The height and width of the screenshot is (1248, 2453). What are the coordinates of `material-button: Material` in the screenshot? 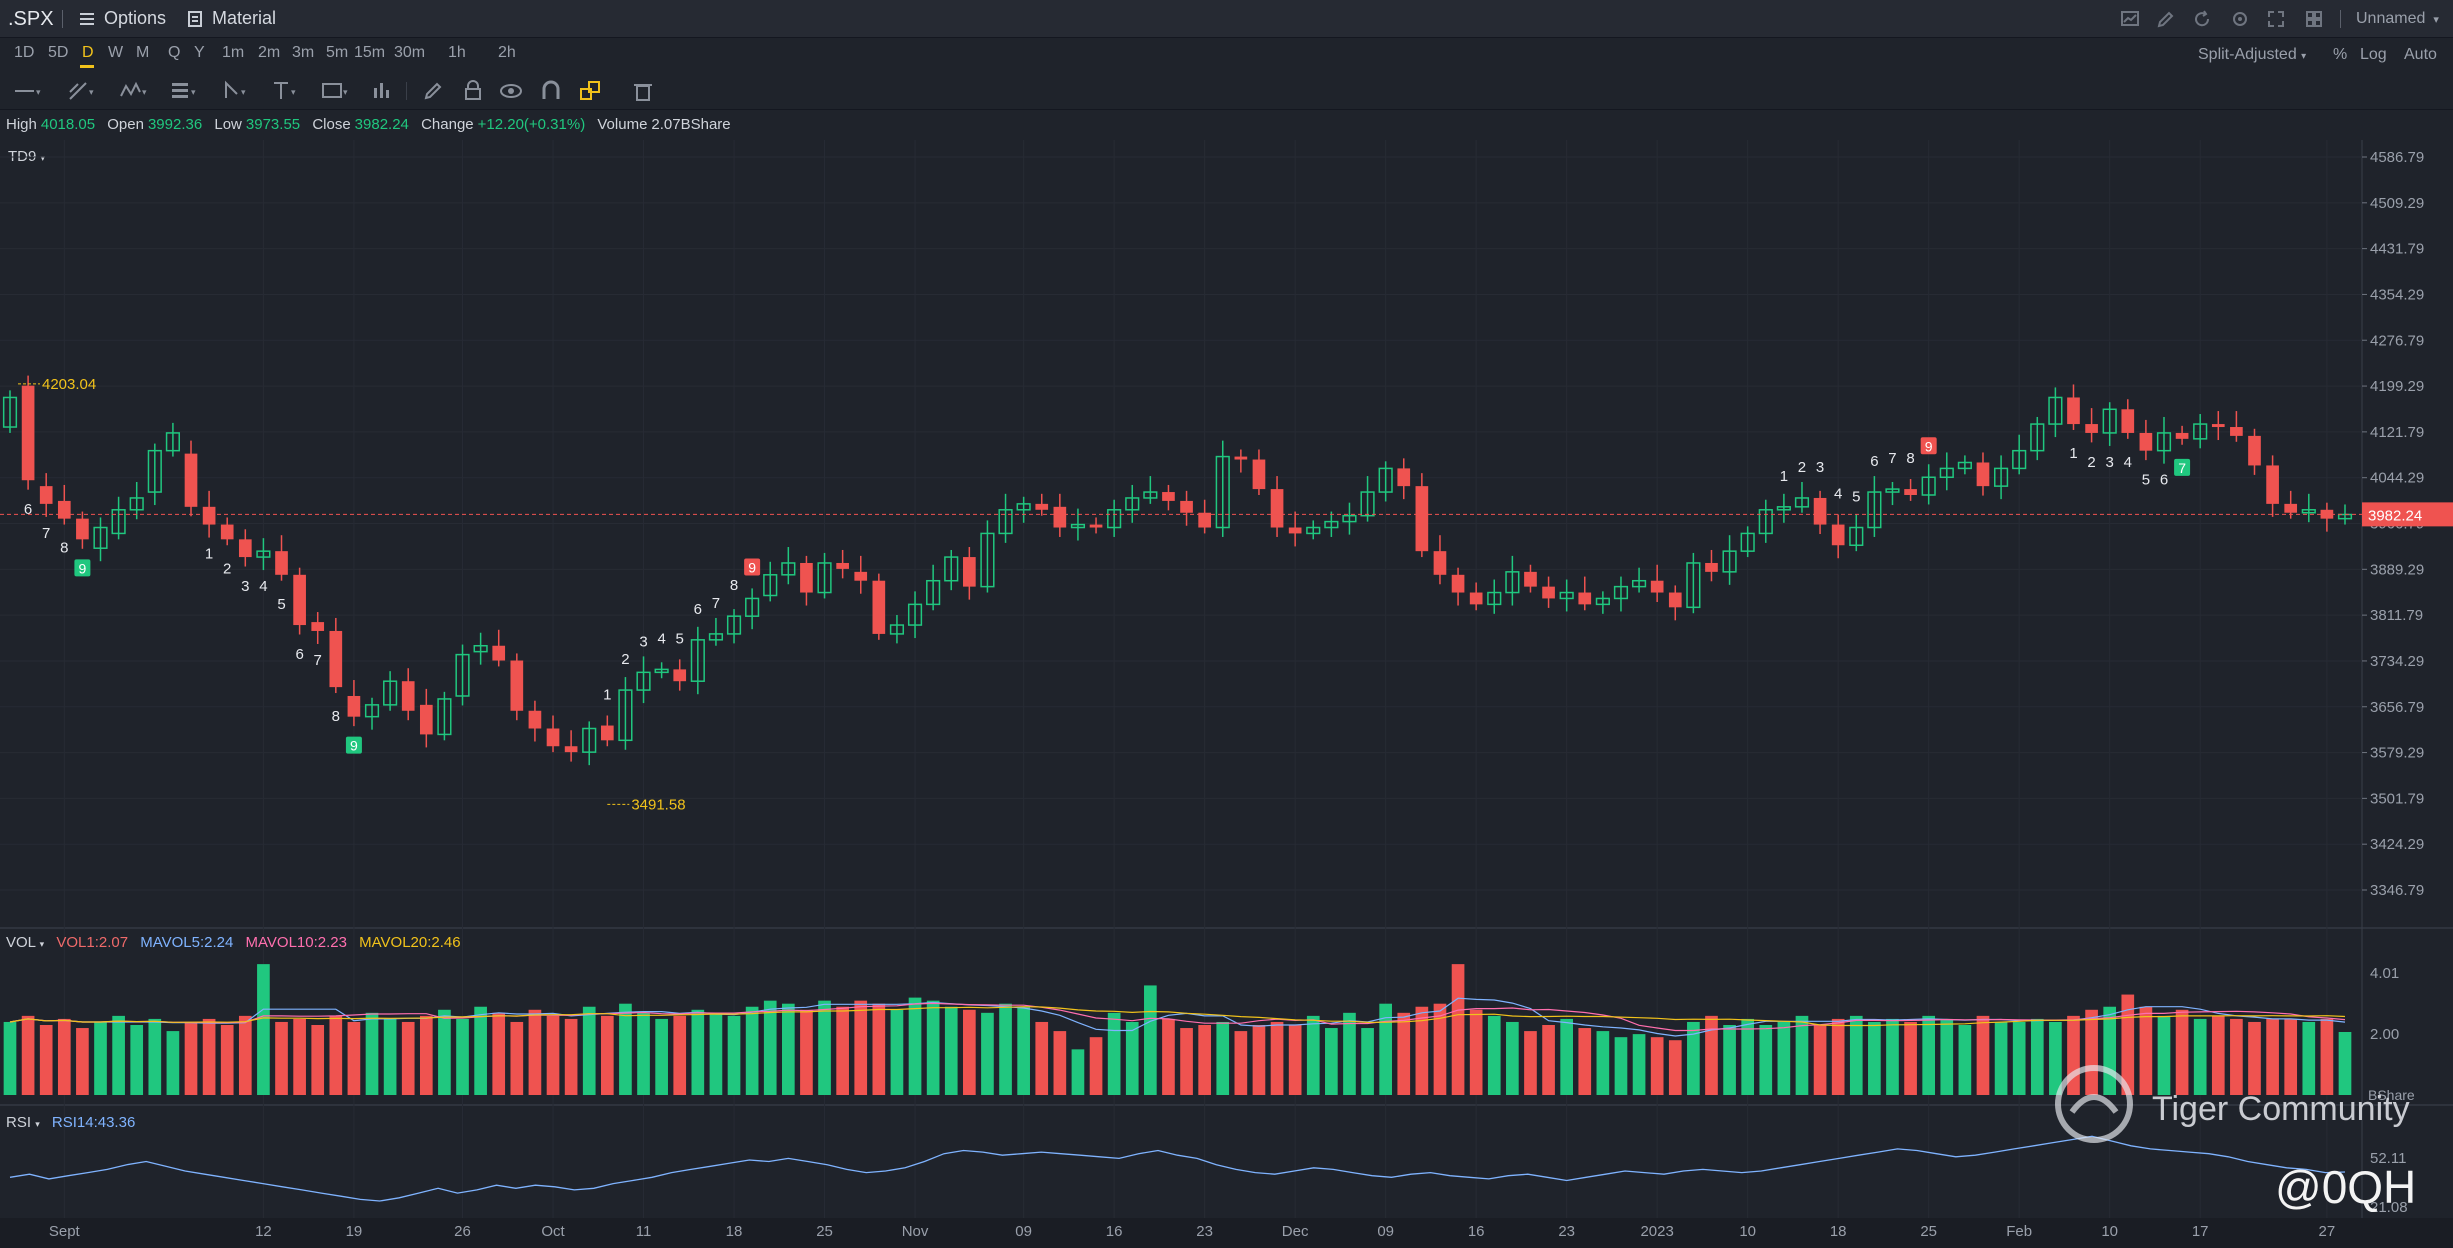 It's located at (231, 18).